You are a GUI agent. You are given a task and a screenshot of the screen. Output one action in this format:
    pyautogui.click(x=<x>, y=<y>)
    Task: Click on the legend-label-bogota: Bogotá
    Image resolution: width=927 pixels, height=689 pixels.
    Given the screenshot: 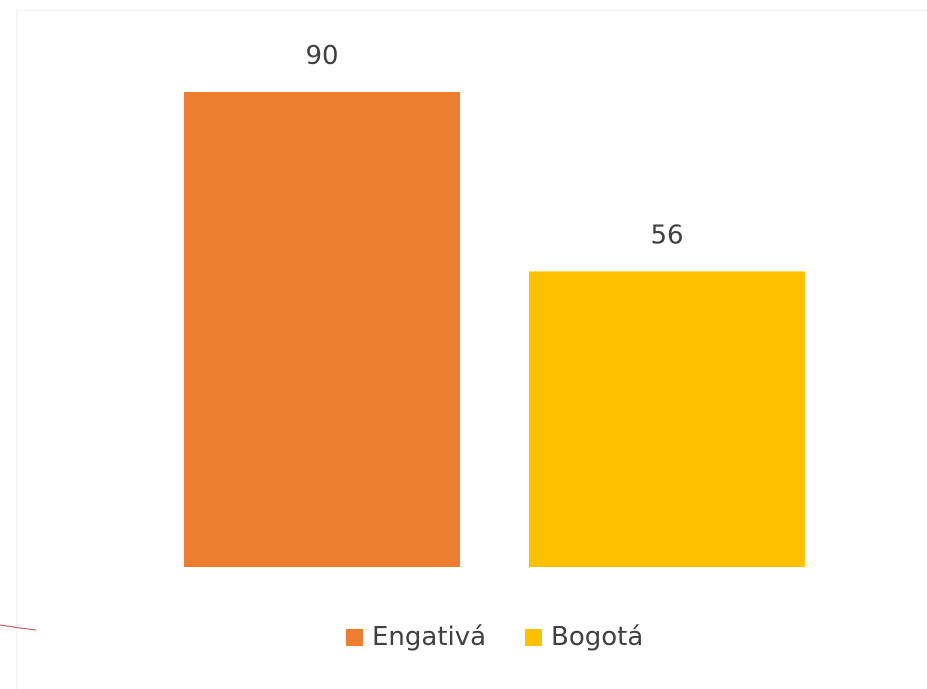 What is the action you would take?
    pyautogui.click(x=597, y=637)
    